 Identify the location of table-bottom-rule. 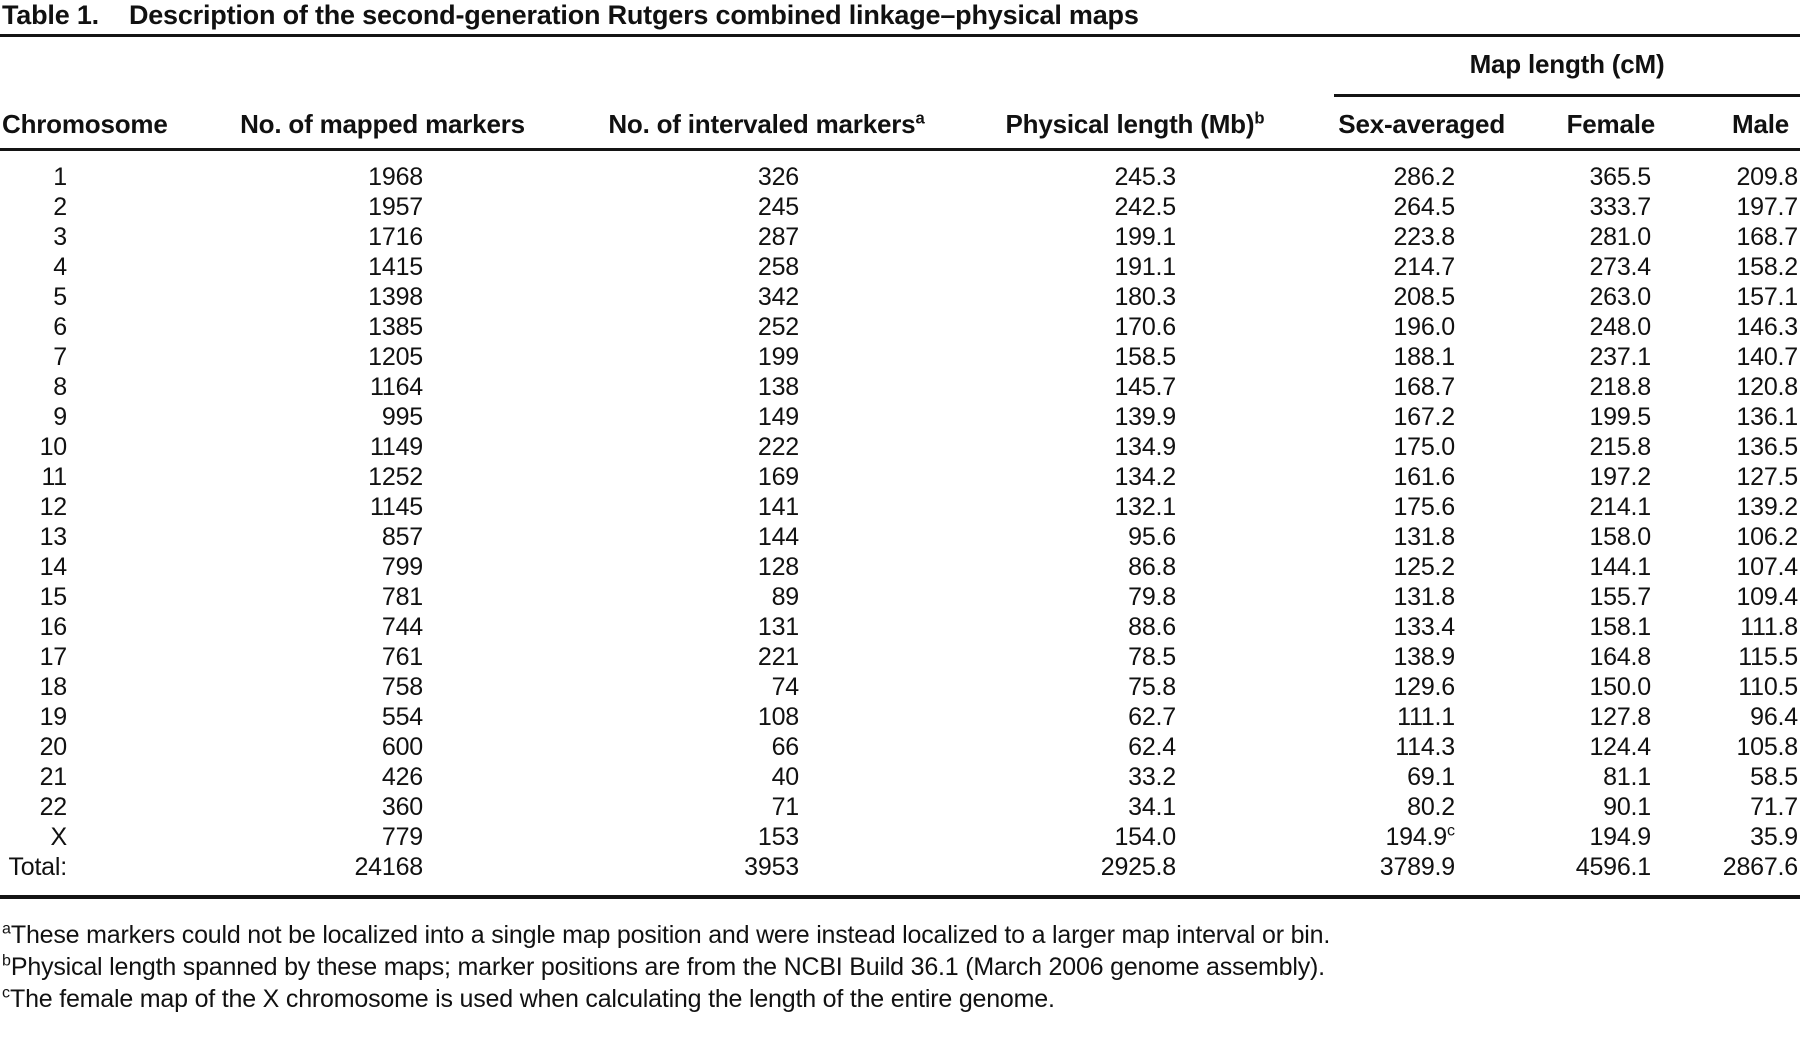
(900, 897).